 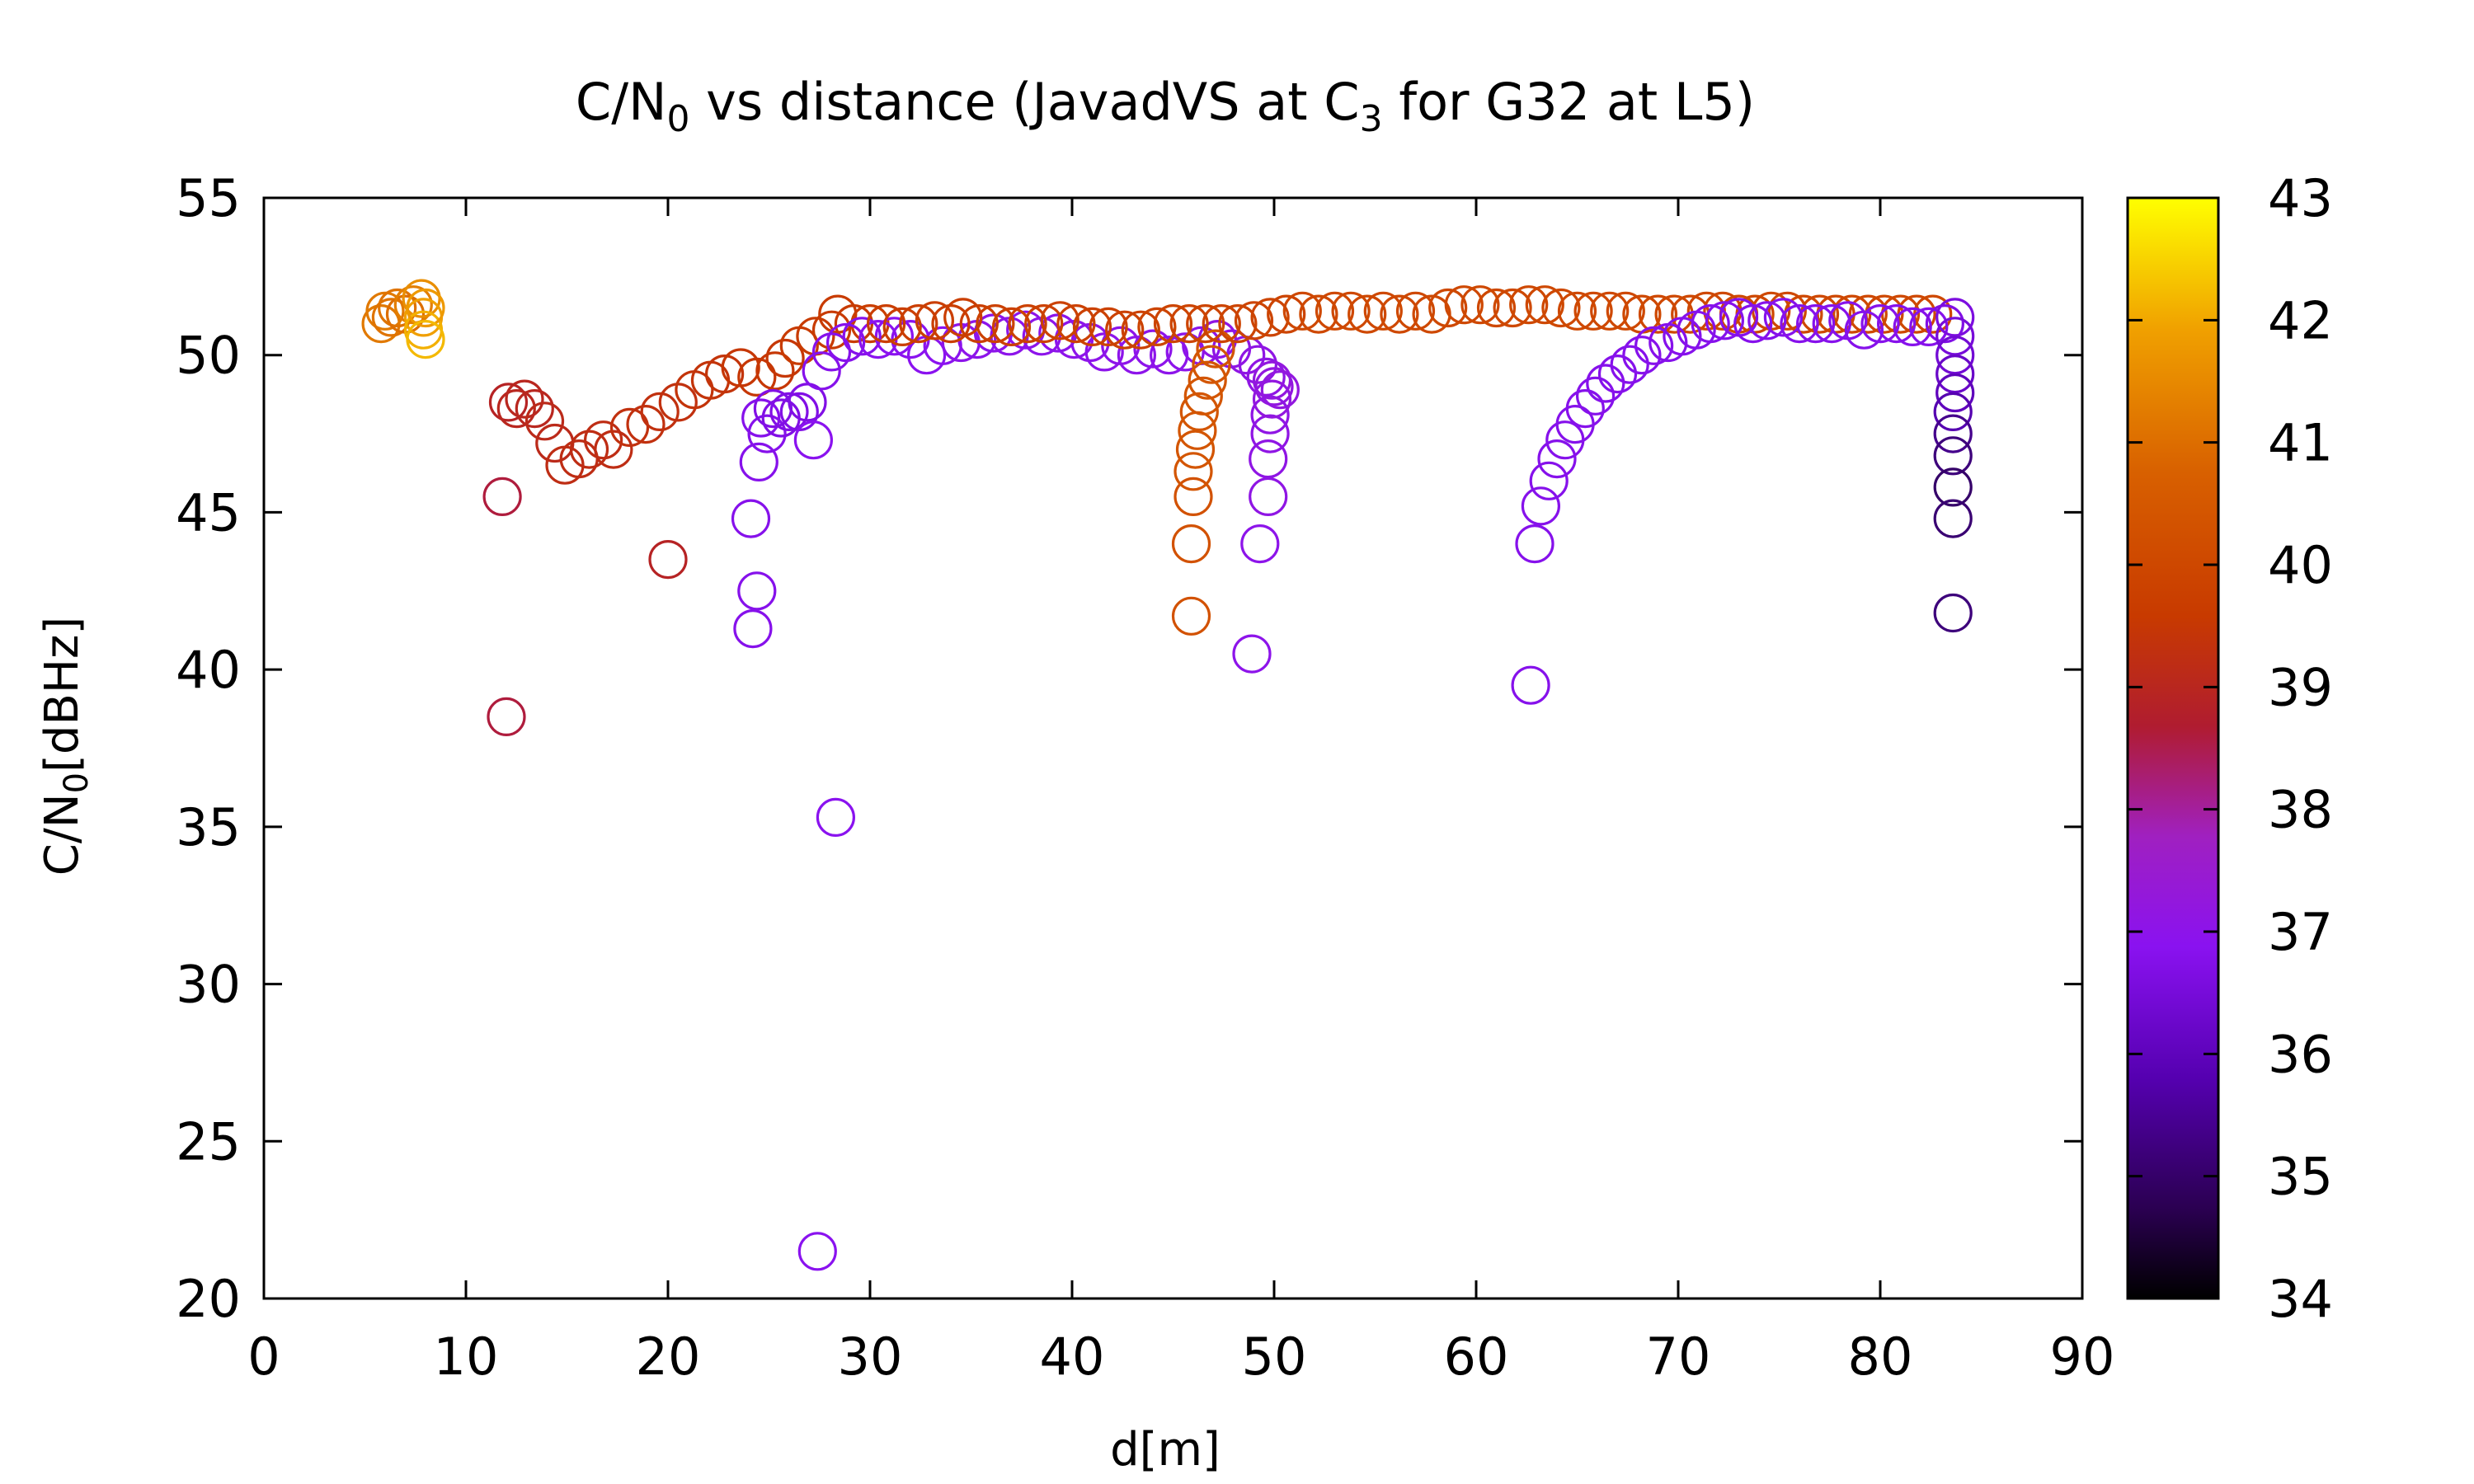 What do you see at coordinates (1476, 1357) in the screenshot?
I see `x-tick-label: 60` at bounding box center [1476, 1357].